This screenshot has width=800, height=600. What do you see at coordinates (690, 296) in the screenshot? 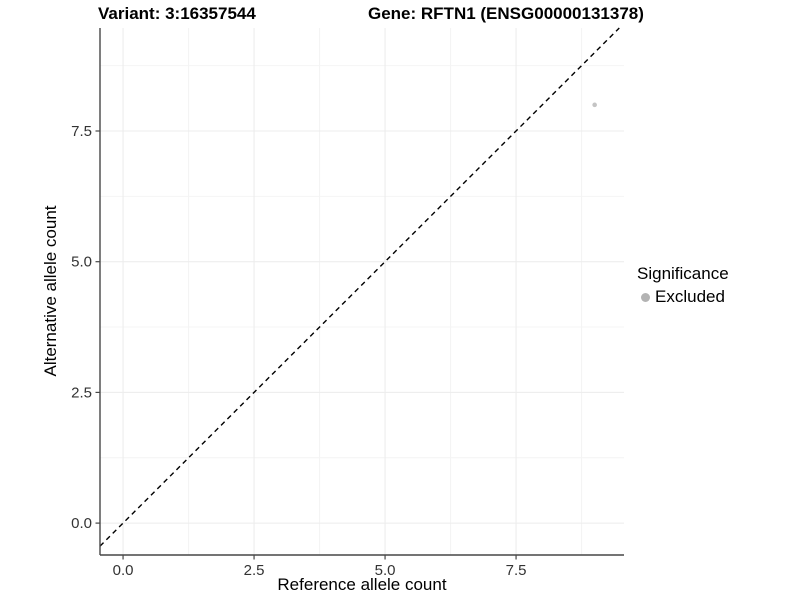
I see `legend-item-label: Excluded` at bounding box center [690, 296].